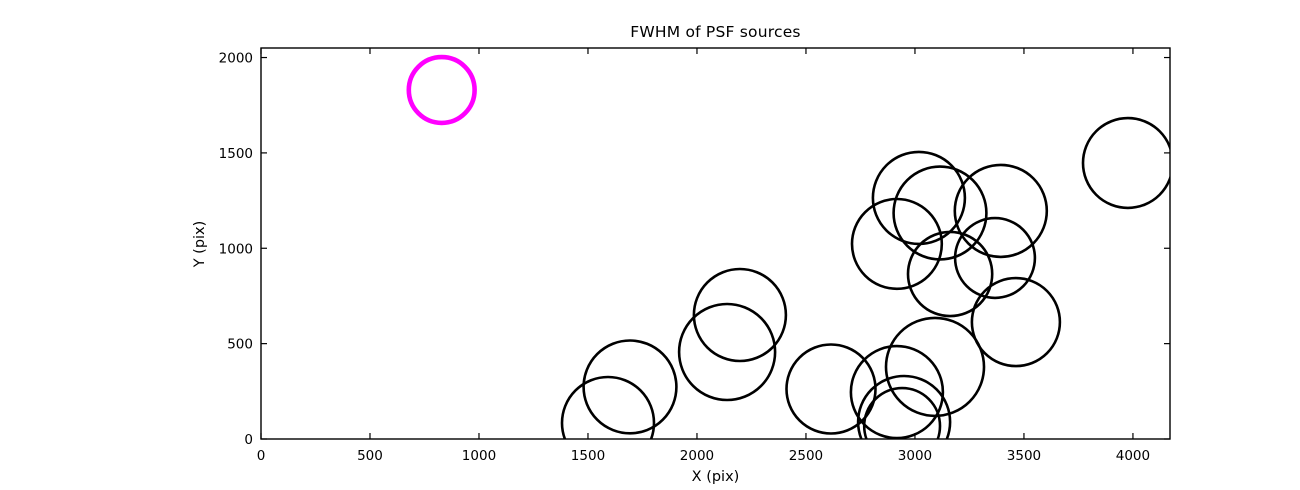 The image size is (1300, 490). What do you see at coordinates (715, 477) in the screenshot?
I see `x-axis-label: X (pix)` at bounding box center [715, 477].